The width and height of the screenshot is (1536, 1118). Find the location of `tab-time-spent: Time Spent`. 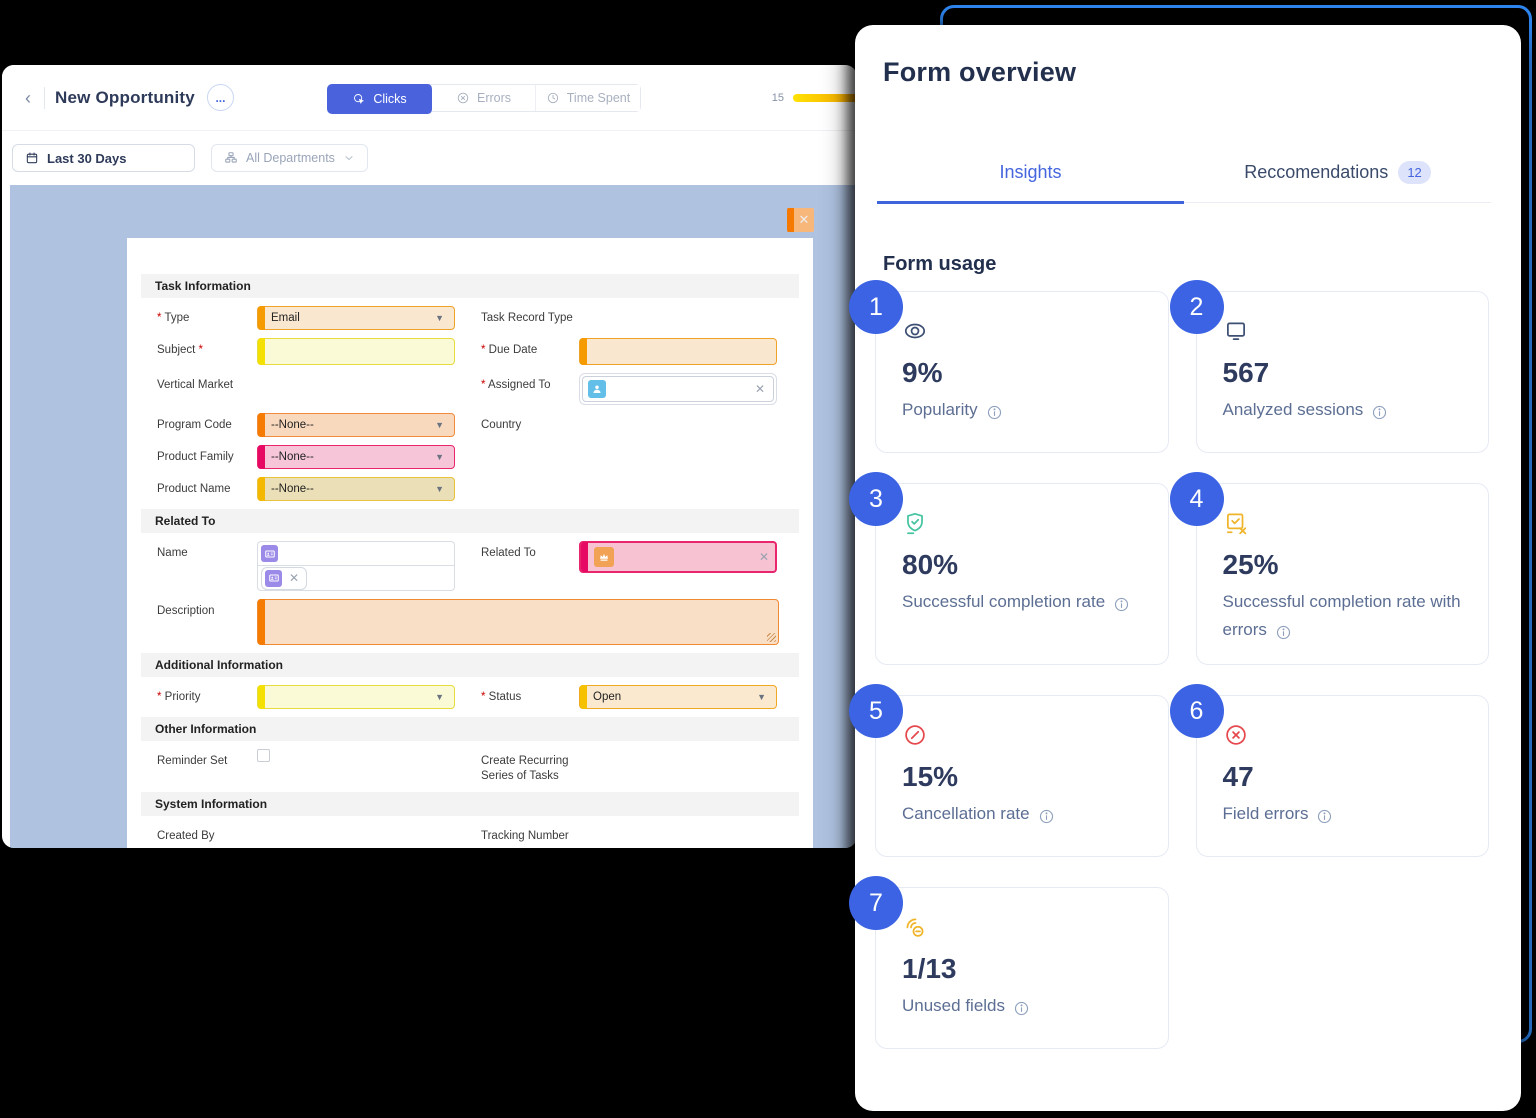

tab-time-spent: Time Spent is located at coordinates (588, 98).